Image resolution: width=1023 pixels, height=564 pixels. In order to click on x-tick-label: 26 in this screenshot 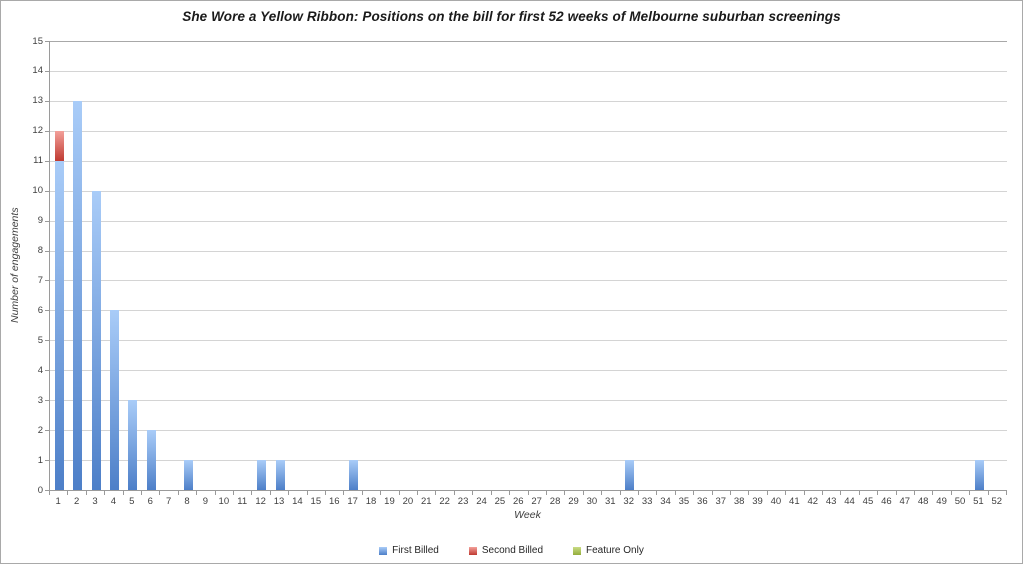, I will do `click(518, 501)`.